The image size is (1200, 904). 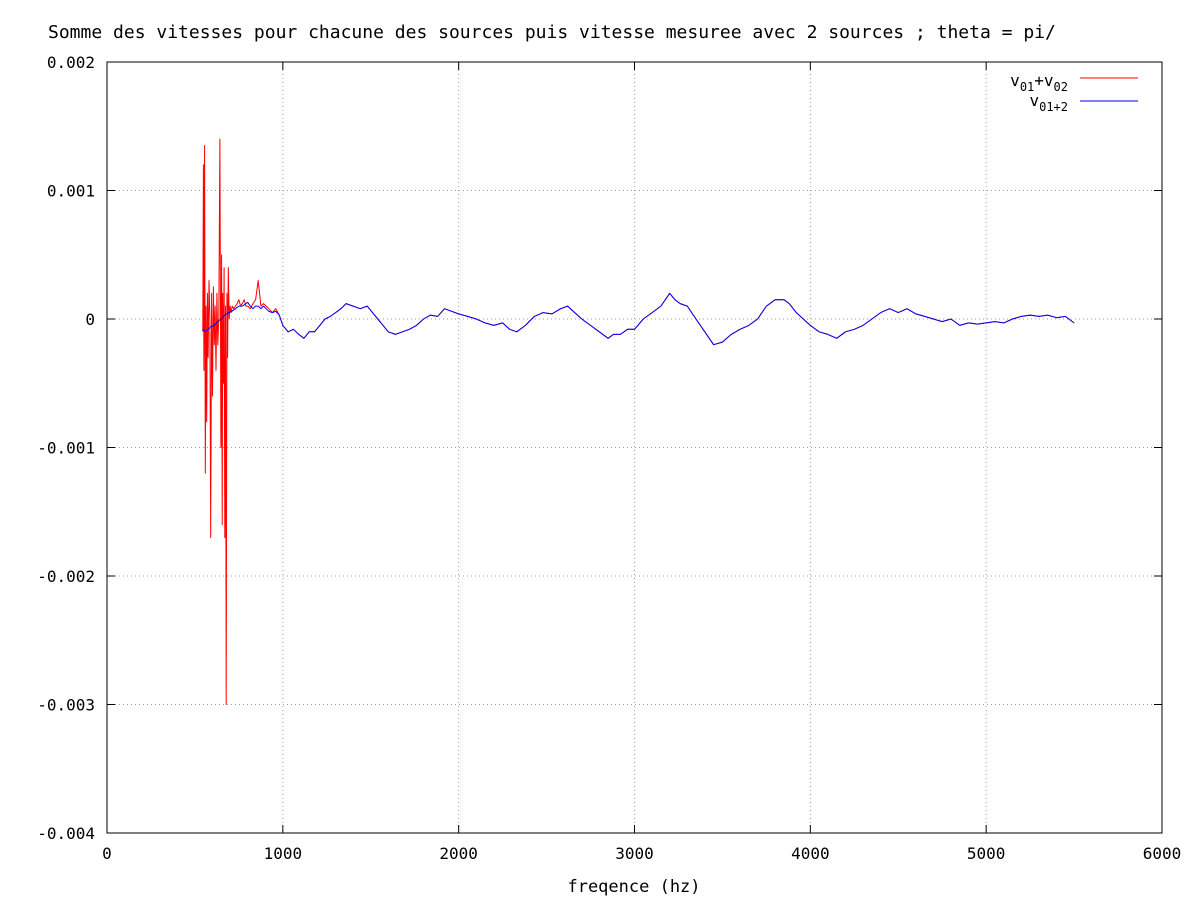 I want to click on y-tick-label: 0, so click(x=90, y=319).